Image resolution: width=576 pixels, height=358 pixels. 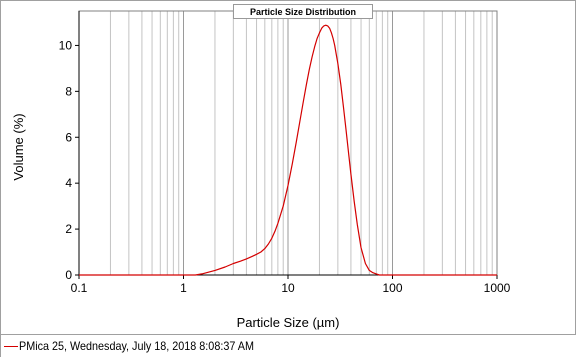 What do you see at coordinates (66, 45) in the screenshot?
I see `y-tick-label: 10` at bounding box center [66, 45].